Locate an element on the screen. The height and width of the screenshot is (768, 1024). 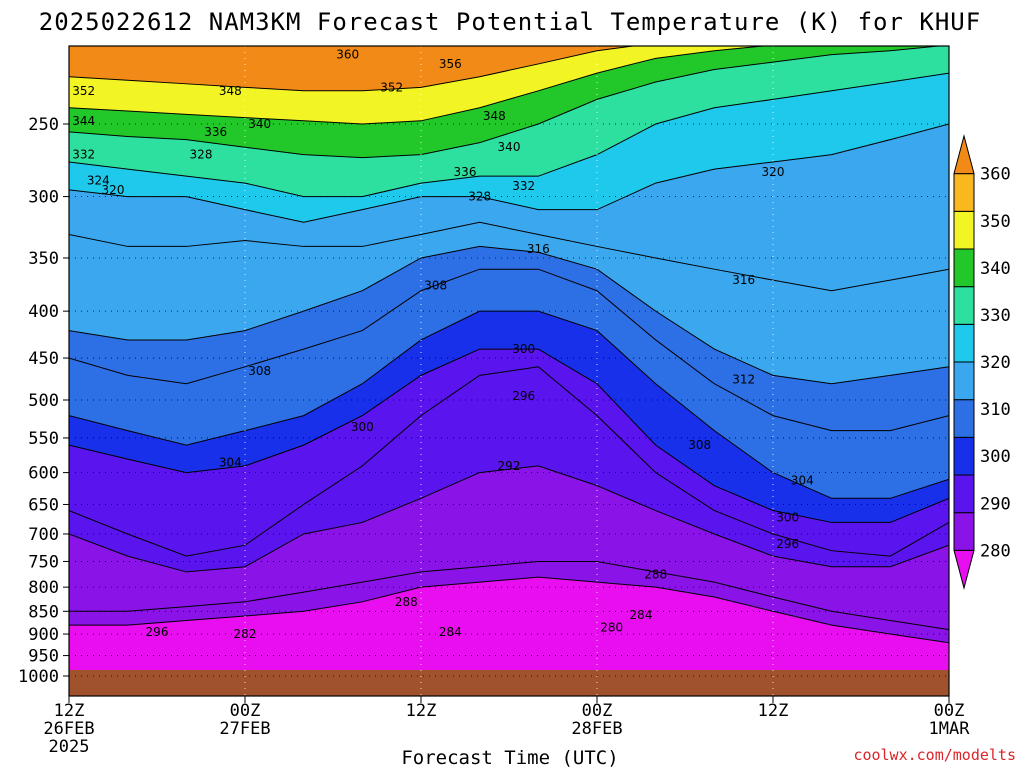
ground-surface is located at coordinates (509, 683).